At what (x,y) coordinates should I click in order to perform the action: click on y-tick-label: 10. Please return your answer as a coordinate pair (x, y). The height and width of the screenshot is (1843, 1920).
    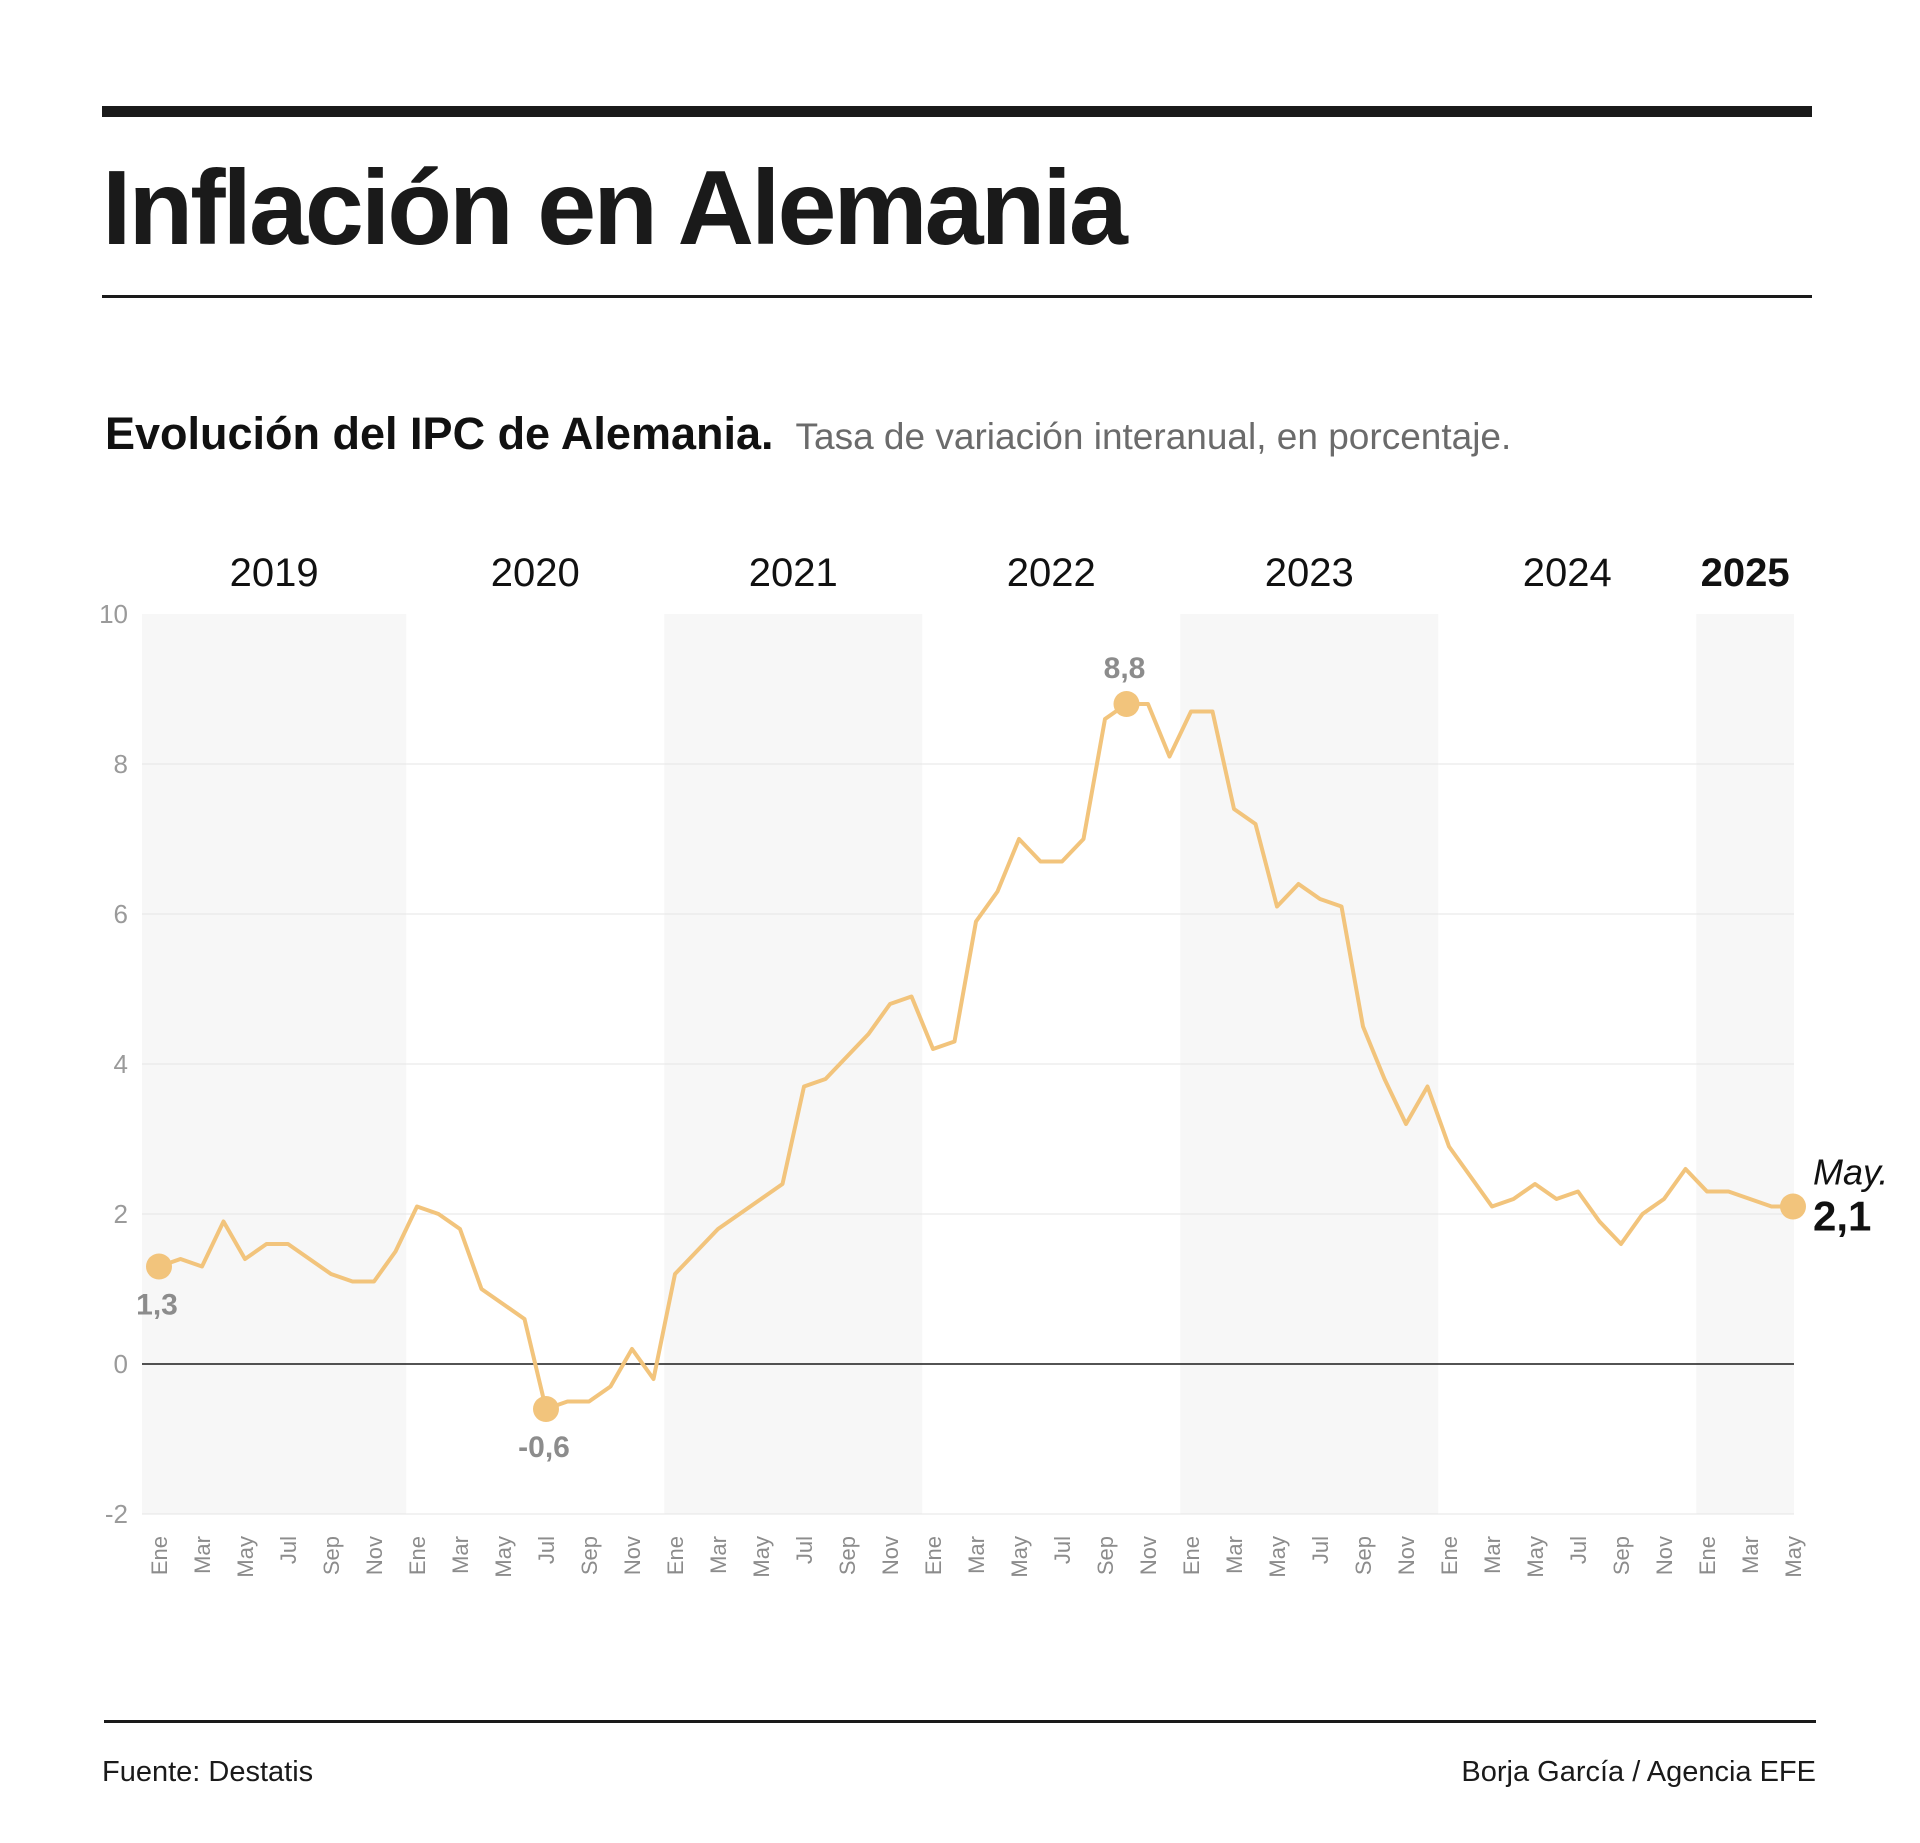
    Looking at the image, I should click on (113, 614).